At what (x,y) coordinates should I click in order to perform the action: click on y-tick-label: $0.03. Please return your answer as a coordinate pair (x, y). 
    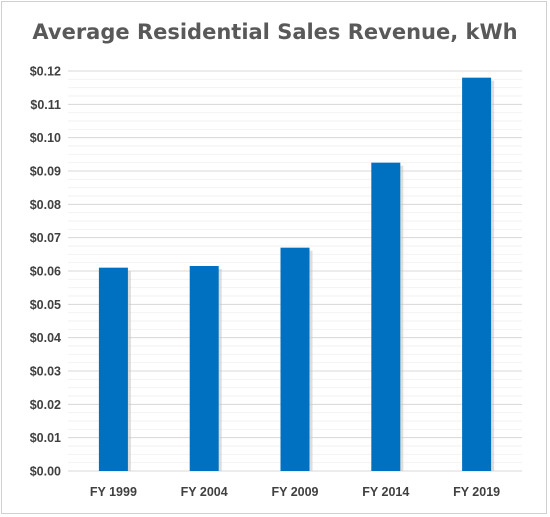
    Looking at the image, I should click on (45, 372).